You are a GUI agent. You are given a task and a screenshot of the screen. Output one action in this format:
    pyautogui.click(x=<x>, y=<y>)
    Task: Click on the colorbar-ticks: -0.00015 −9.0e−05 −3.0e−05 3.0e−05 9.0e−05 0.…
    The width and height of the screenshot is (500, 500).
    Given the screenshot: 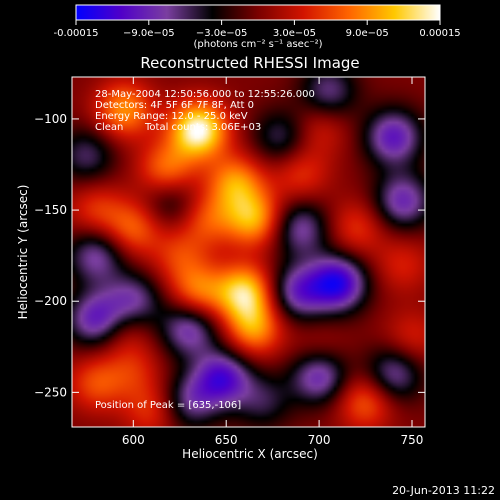 What is the action you would take?
    pyautogui.click(x=257, y=29)
    